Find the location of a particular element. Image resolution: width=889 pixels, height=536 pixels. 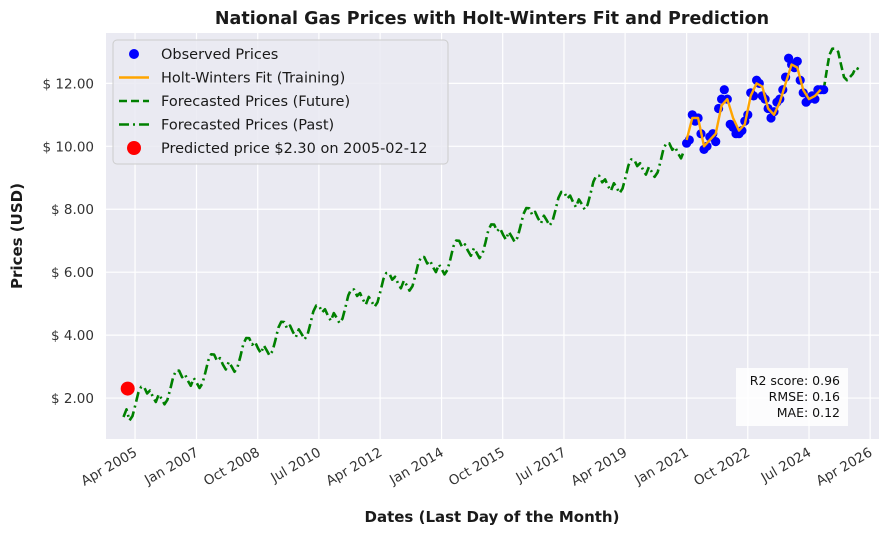

x-tick-label: Jan 2007 is located at coordinates (171, 467).